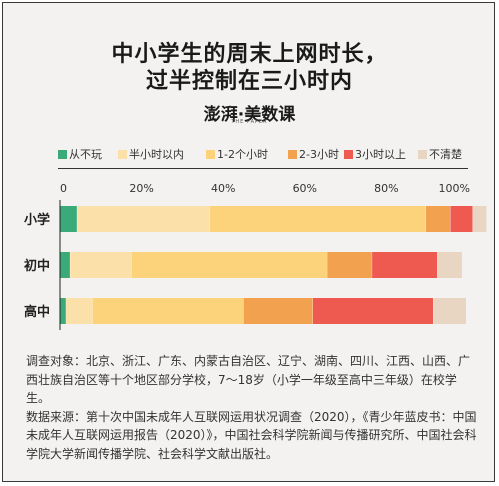  What do you see at coordinates (37, 312) in the screenshot?
I see `category-label: 高中` at bounding box center [37, 312].